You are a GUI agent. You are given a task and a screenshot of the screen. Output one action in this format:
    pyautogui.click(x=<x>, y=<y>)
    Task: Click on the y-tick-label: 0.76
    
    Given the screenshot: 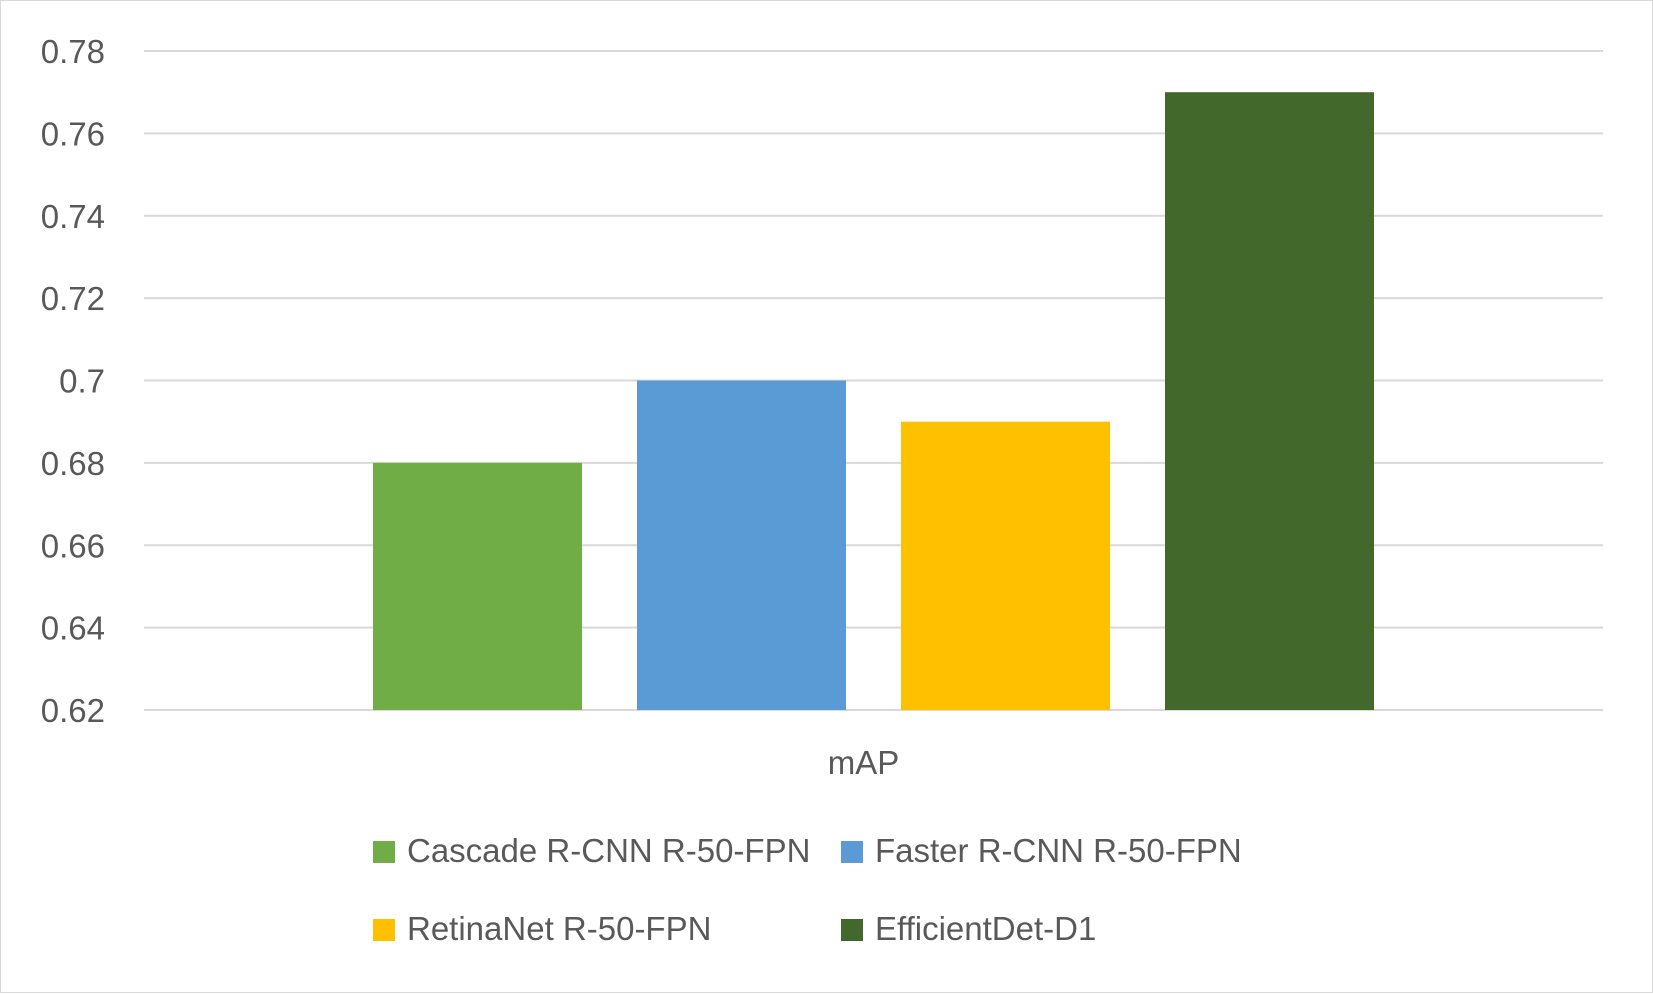 What is the action you would take?
    pyautogui.click(x=73, y=133)
    